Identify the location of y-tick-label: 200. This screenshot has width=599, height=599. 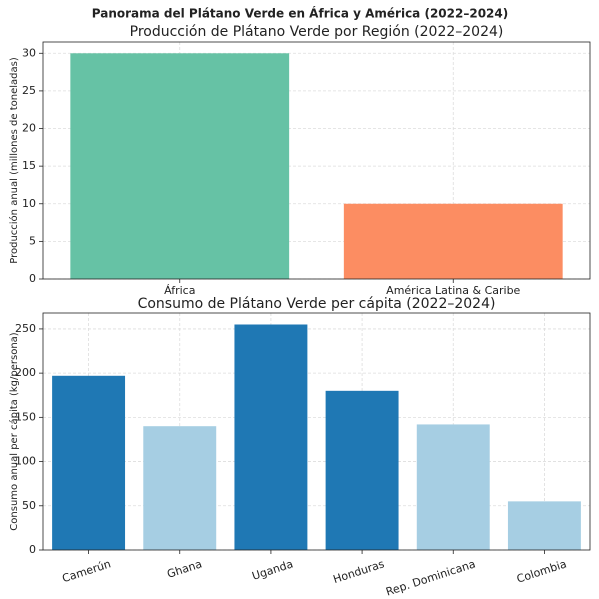
(25, 372).